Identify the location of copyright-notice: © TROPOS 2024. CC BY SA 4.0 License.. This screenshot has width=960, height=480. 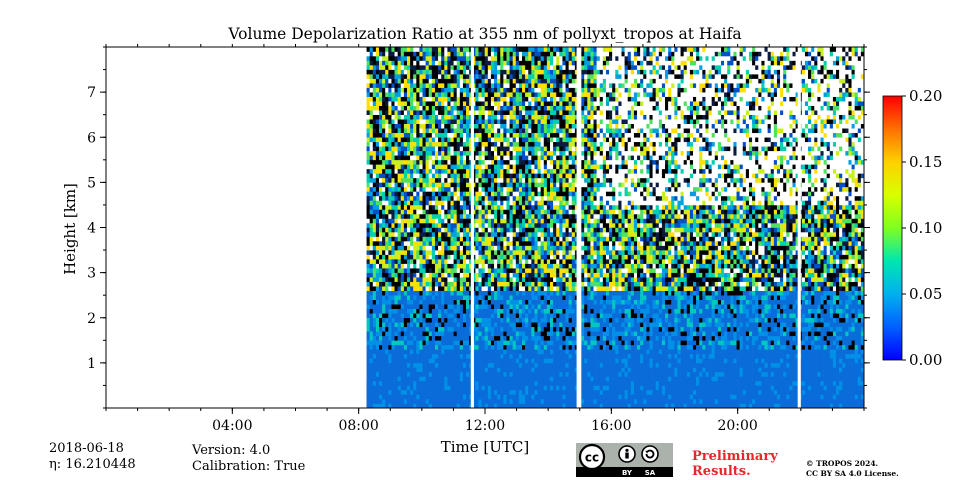
(852, 469).